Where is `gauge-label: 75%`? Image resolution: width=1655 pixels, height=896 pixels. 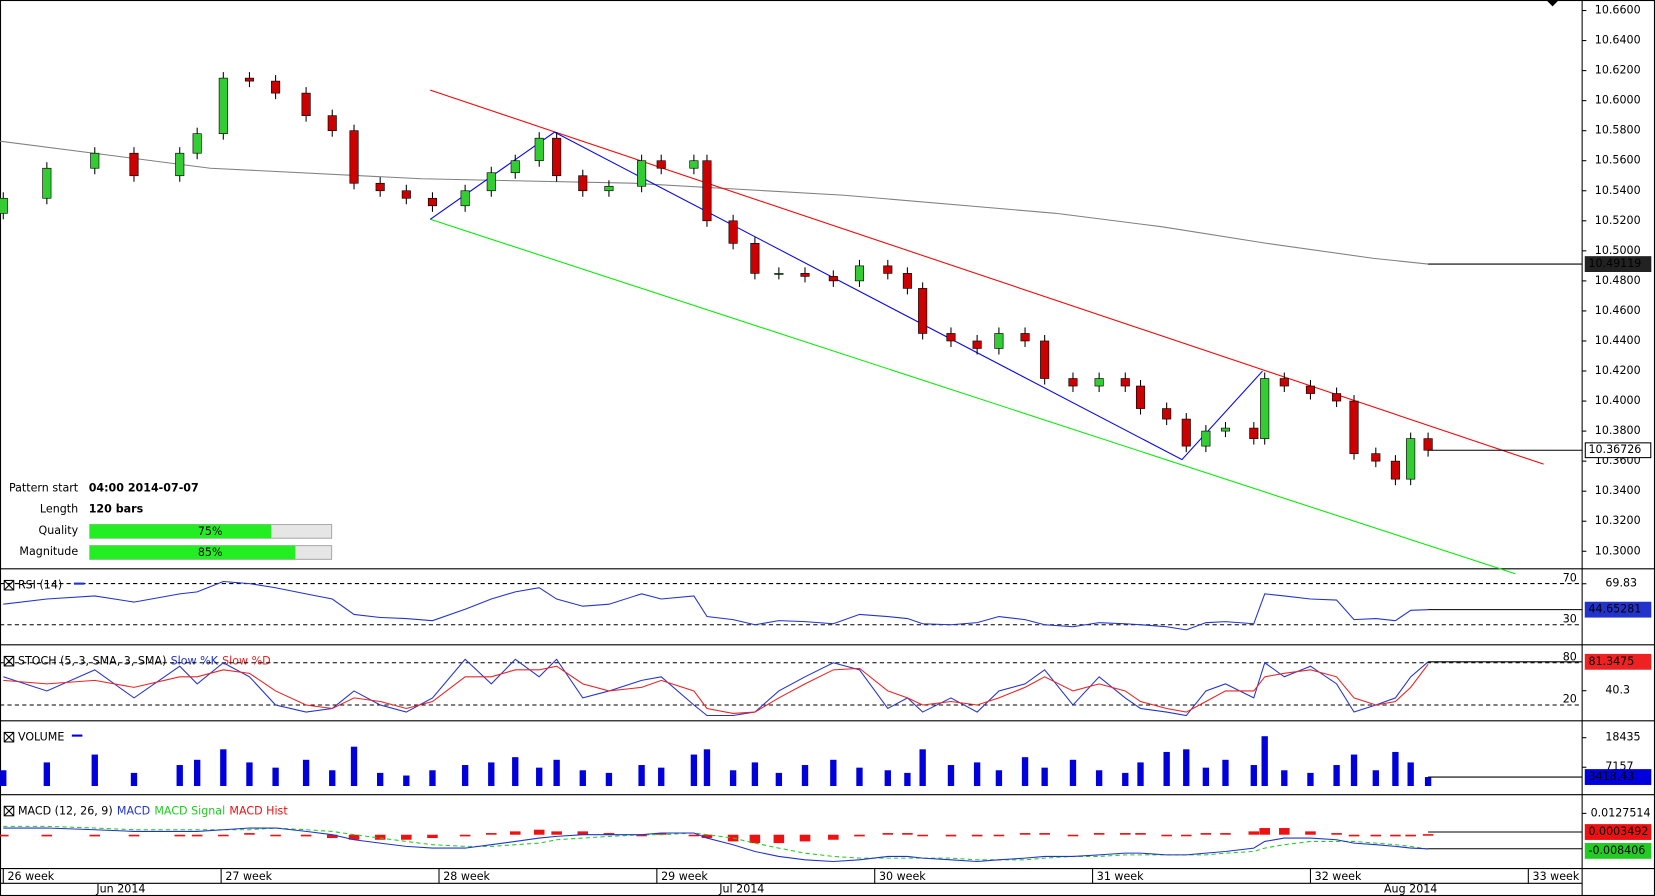
gauge-label: 75% is located at coordinates (210, 531).